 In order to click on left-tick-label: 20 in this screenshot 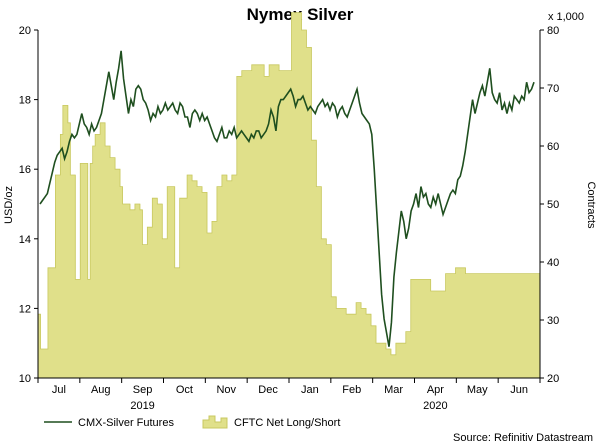, I will do `click(25, 31)`.